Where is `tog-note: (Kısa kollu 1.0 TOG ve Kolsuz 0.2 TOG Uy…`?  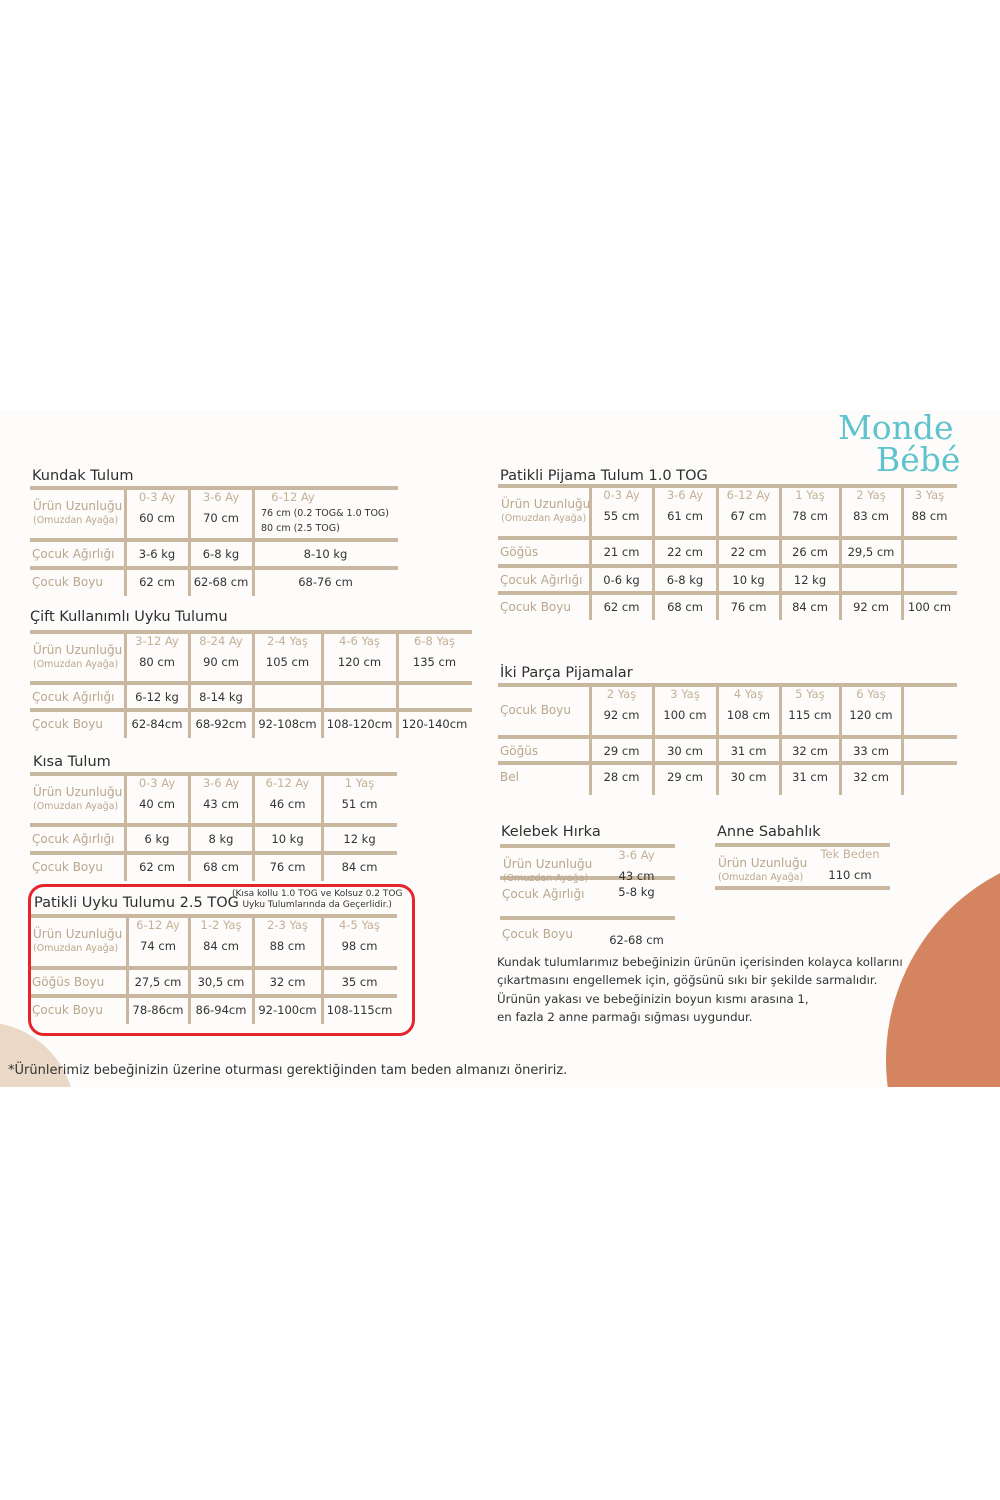 tog-note: (Kısa kollu 1.0 TOG ve Kolsuz 0.2 TOG Uy… is located at coordinates (317, 900).